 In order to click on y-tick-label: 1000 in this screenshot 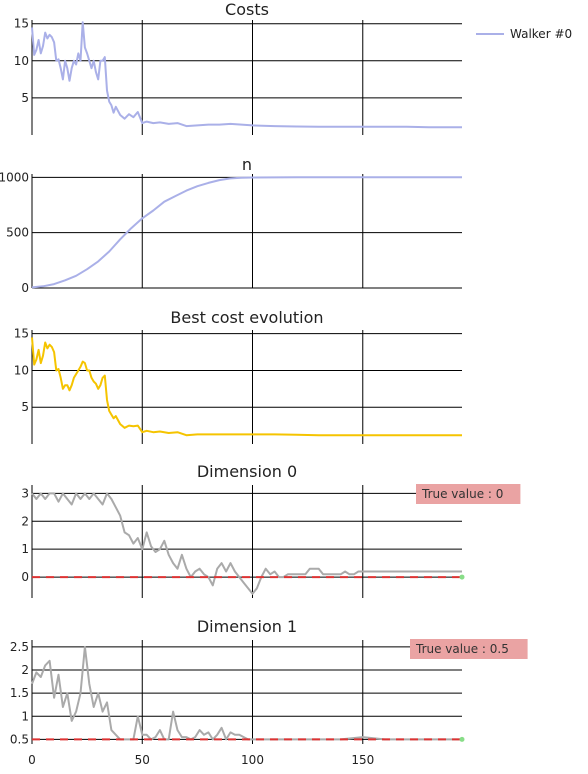, I will do `click(14, 177)`.